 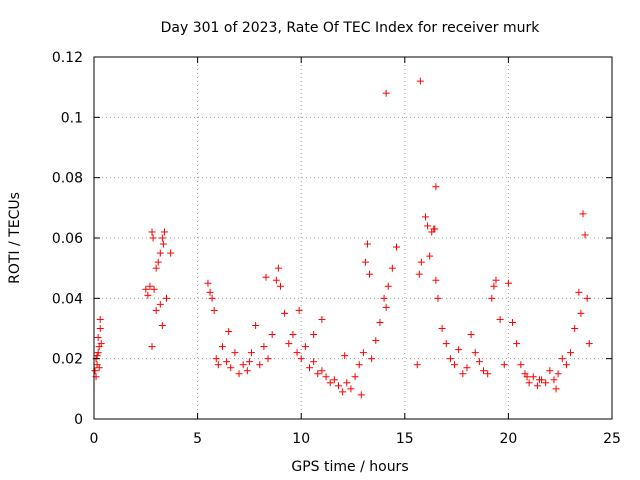 What do you see at coordinates (405, 439) in the screenshot?
I see `x-tick-label: 15` at bounding box center [405, 439].